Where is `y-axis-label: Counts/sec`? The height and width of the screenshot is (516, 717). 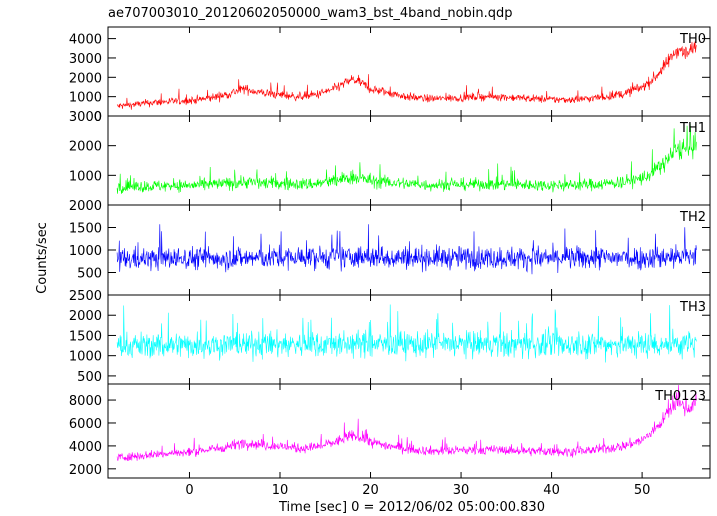
y-axis-label: Counts/sec is located at coordinates (42, 258).